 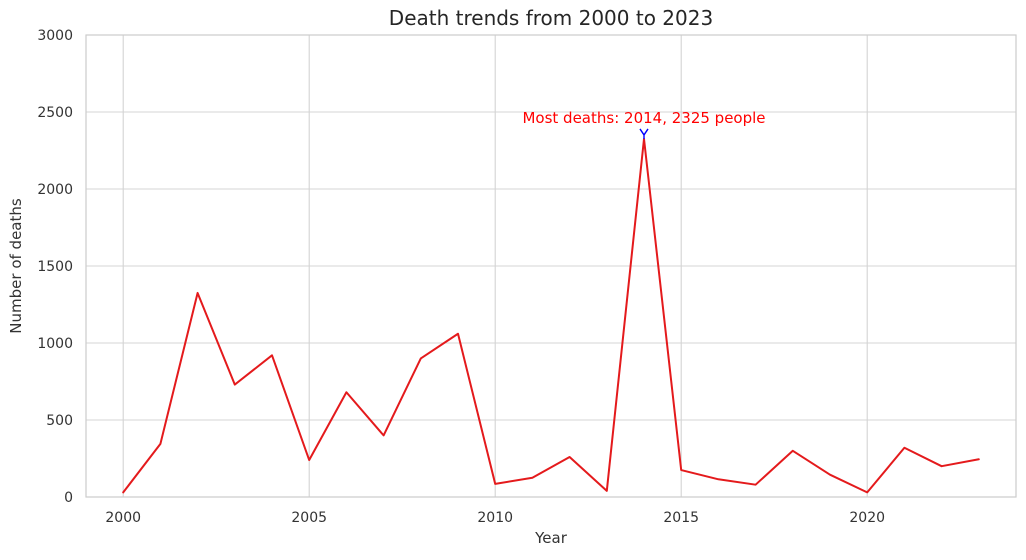 I want to click on data-point-2012, so click(x=569, y=457).